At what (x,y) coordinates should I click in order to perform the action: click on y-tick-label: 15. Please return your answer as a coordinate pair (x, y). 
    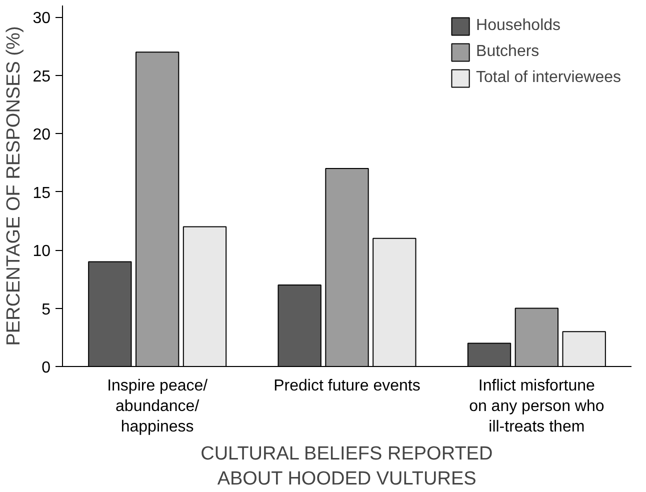
    Looking at the image, I should click on (41, 193).